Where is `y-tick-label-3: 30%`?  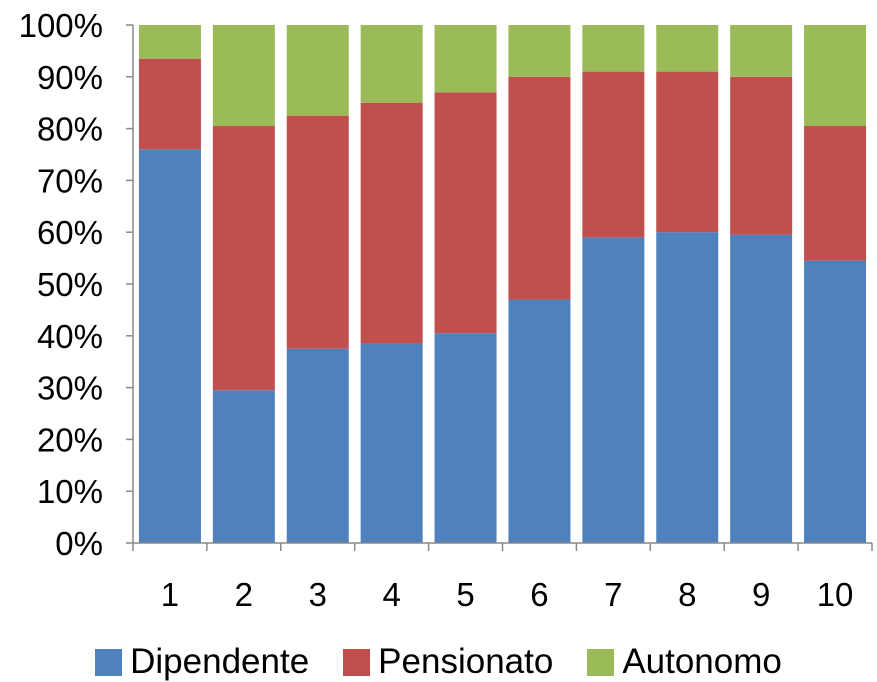
y-tick-label-3: 30% is located at coordinates (70, 388).